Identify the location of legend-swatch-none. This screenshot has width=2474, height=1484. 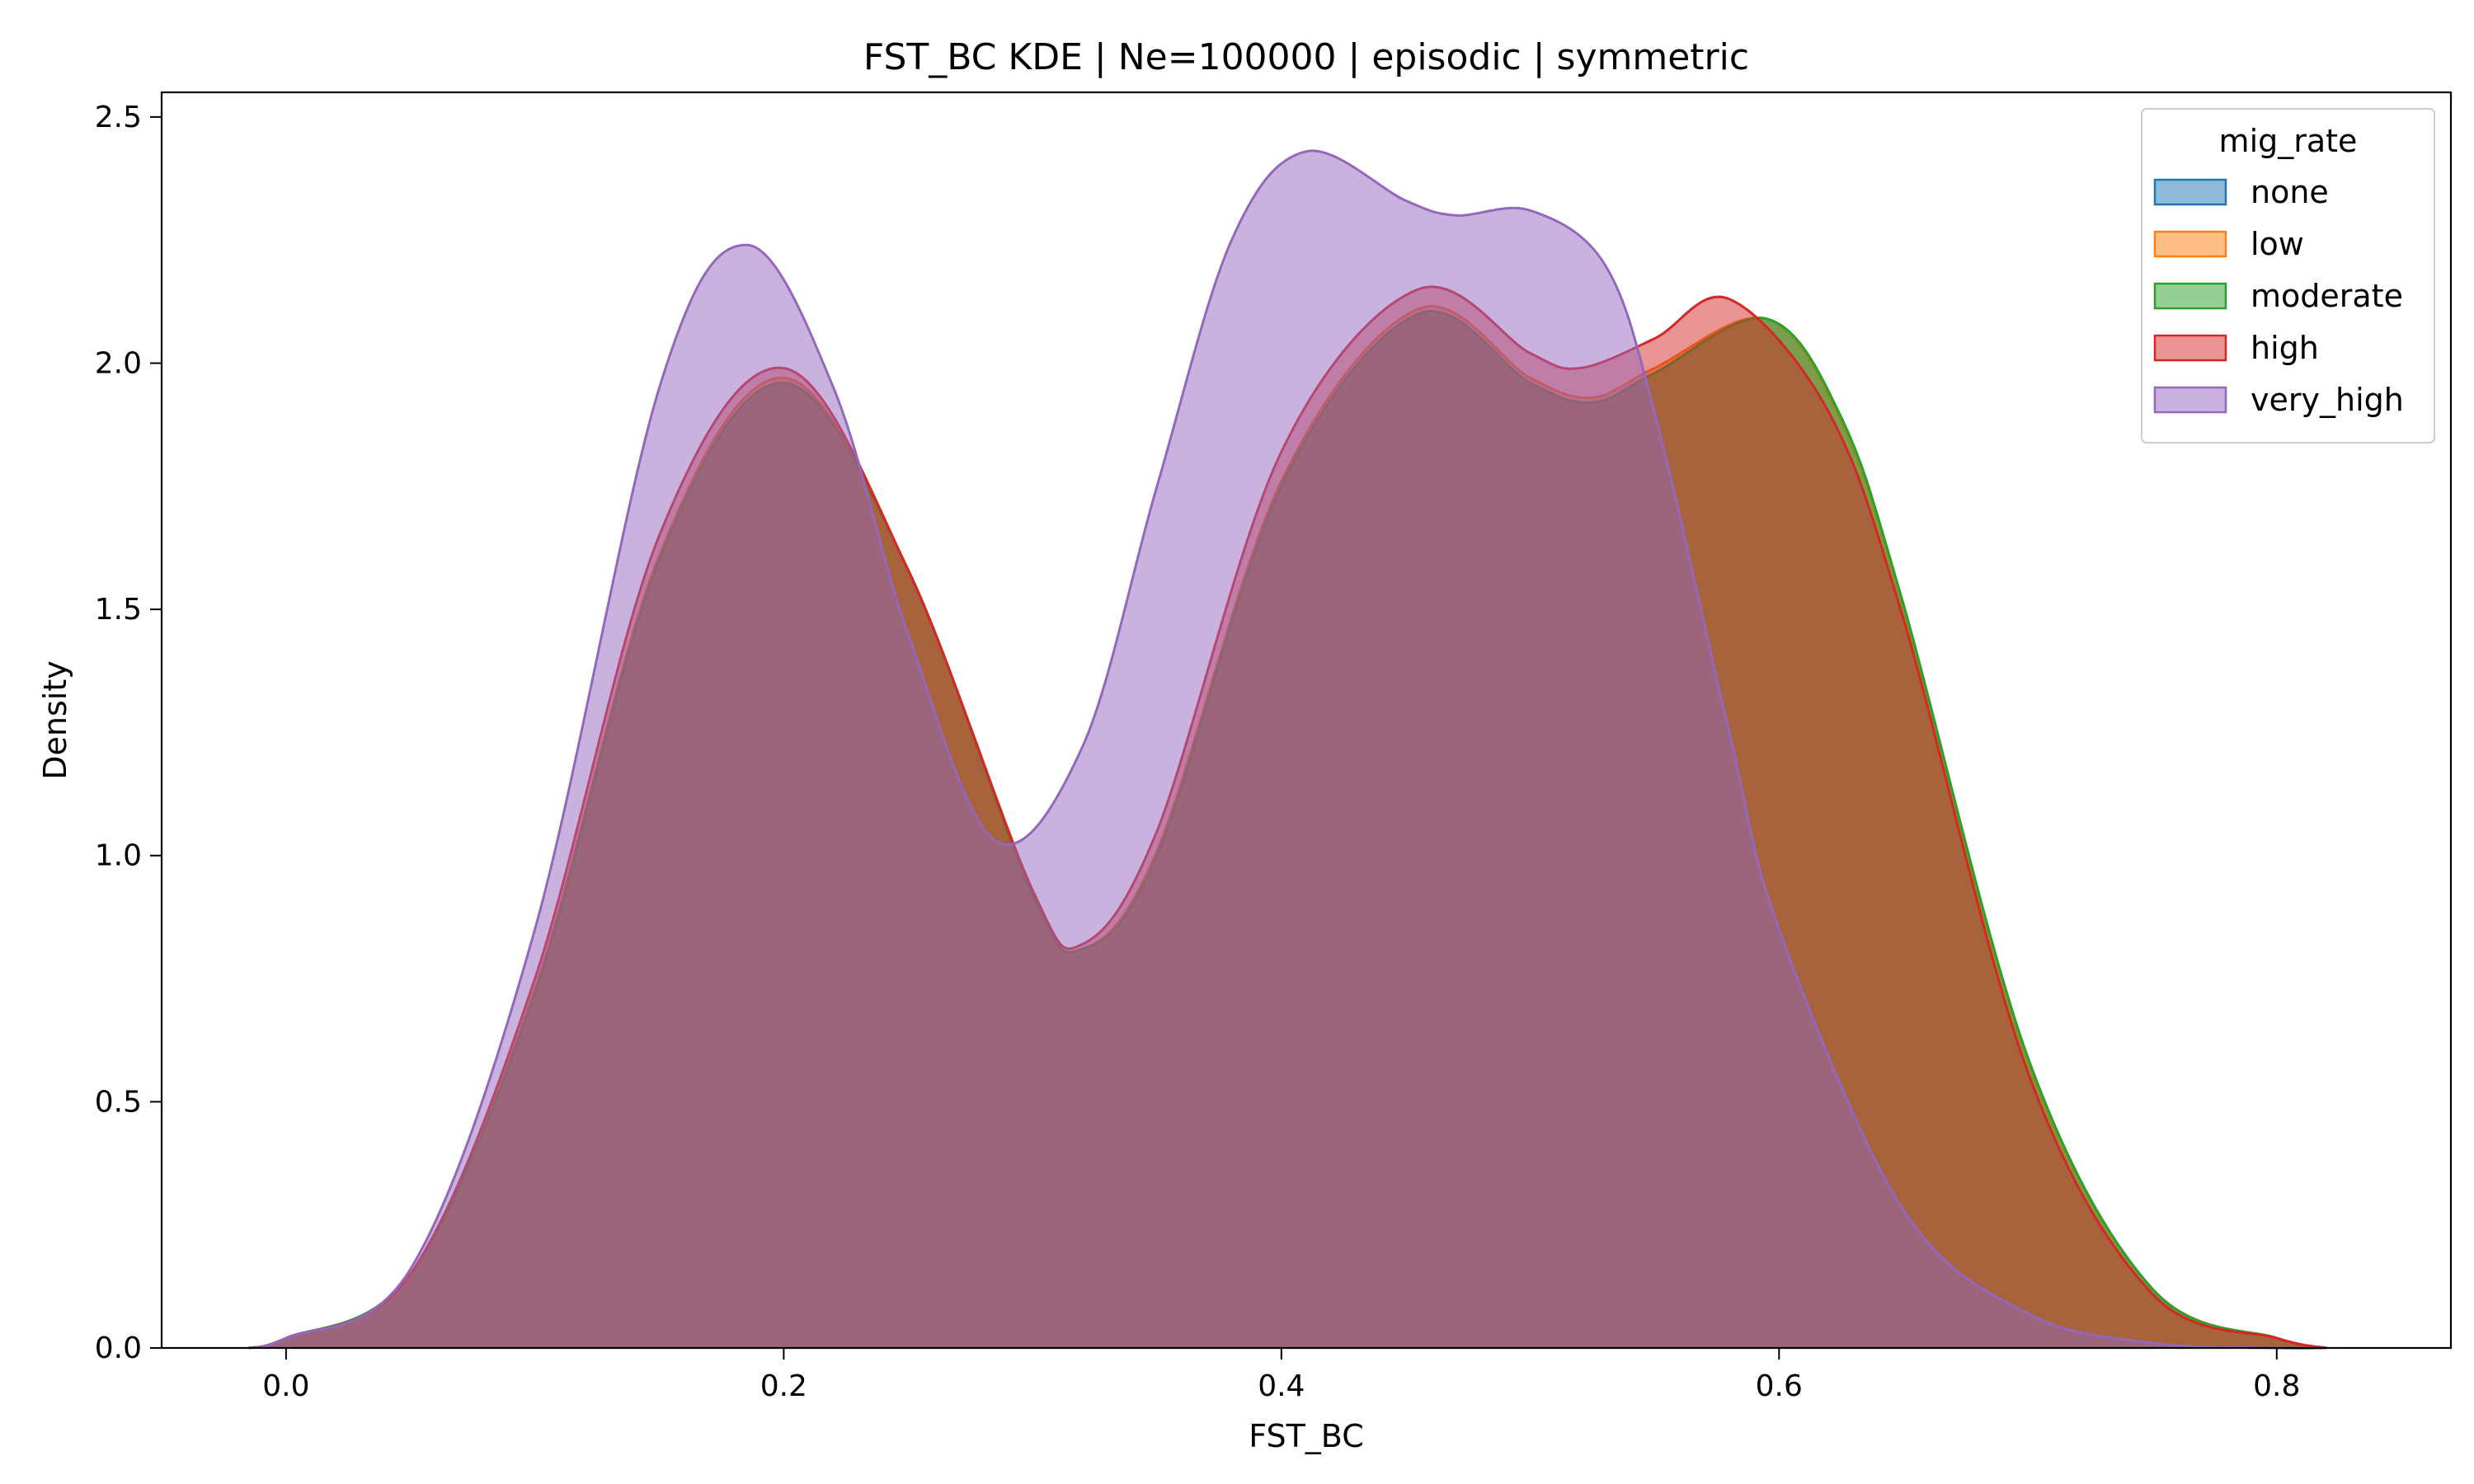
(2190, 192).